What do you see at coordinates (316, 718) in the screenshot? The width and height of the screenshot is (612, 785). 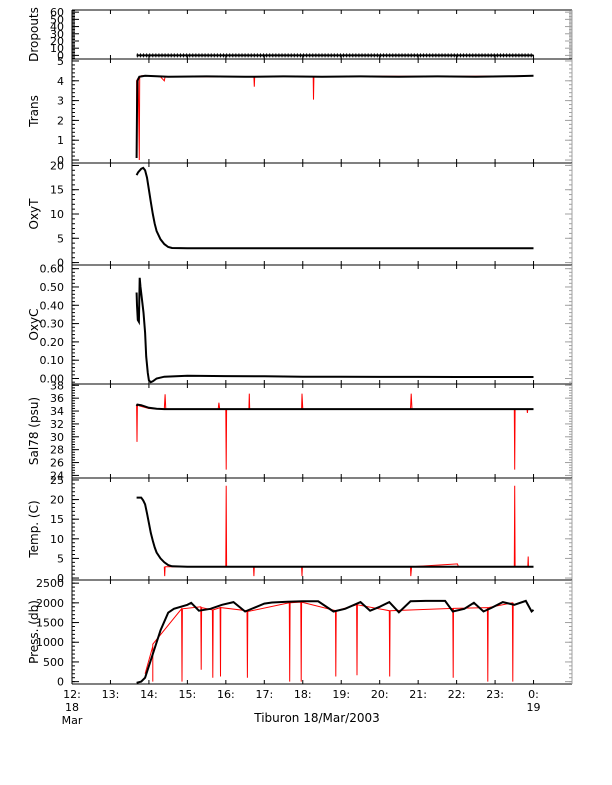 I see `x-axis-label: Tiburon 18/Mar/2003` at bounding box center [316, 718].